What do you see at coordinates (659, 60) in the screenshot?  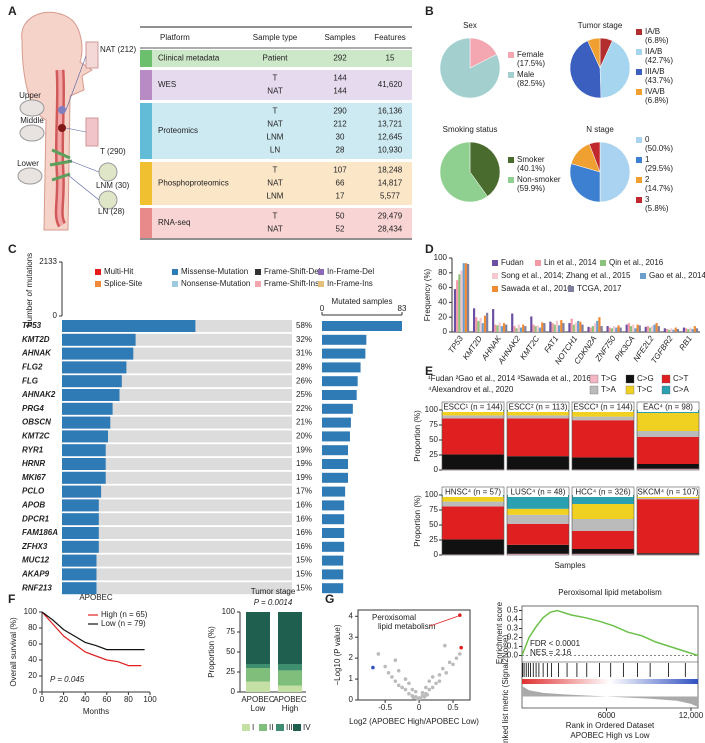 I see `legend-value: (42.7%)` at bounding box center [659, 60].